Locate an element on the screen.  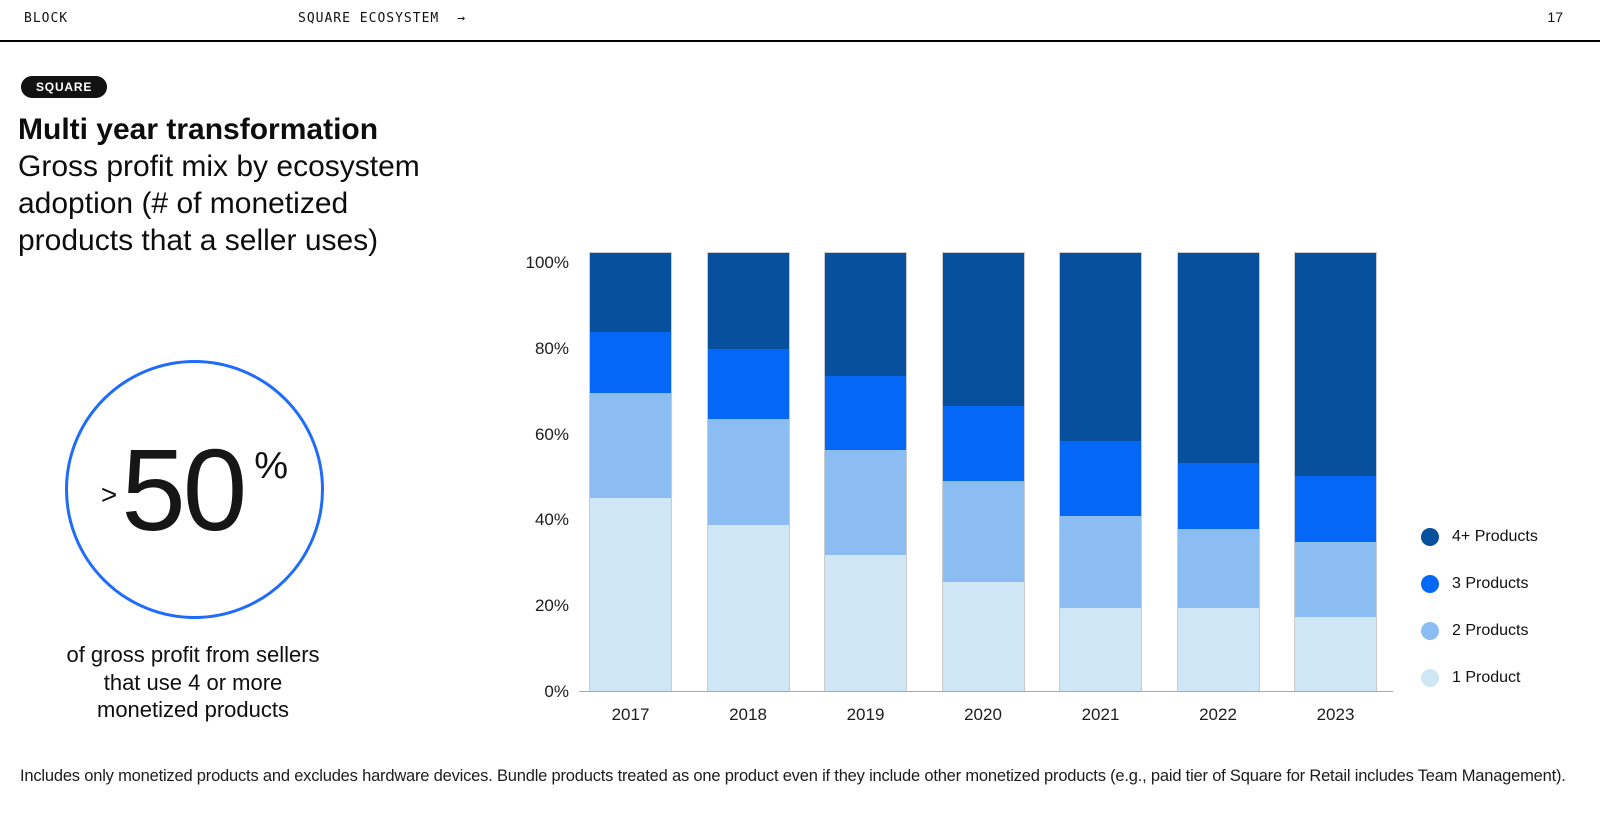
bar-segment-2020-2-products is located at coordinates (983, 531).